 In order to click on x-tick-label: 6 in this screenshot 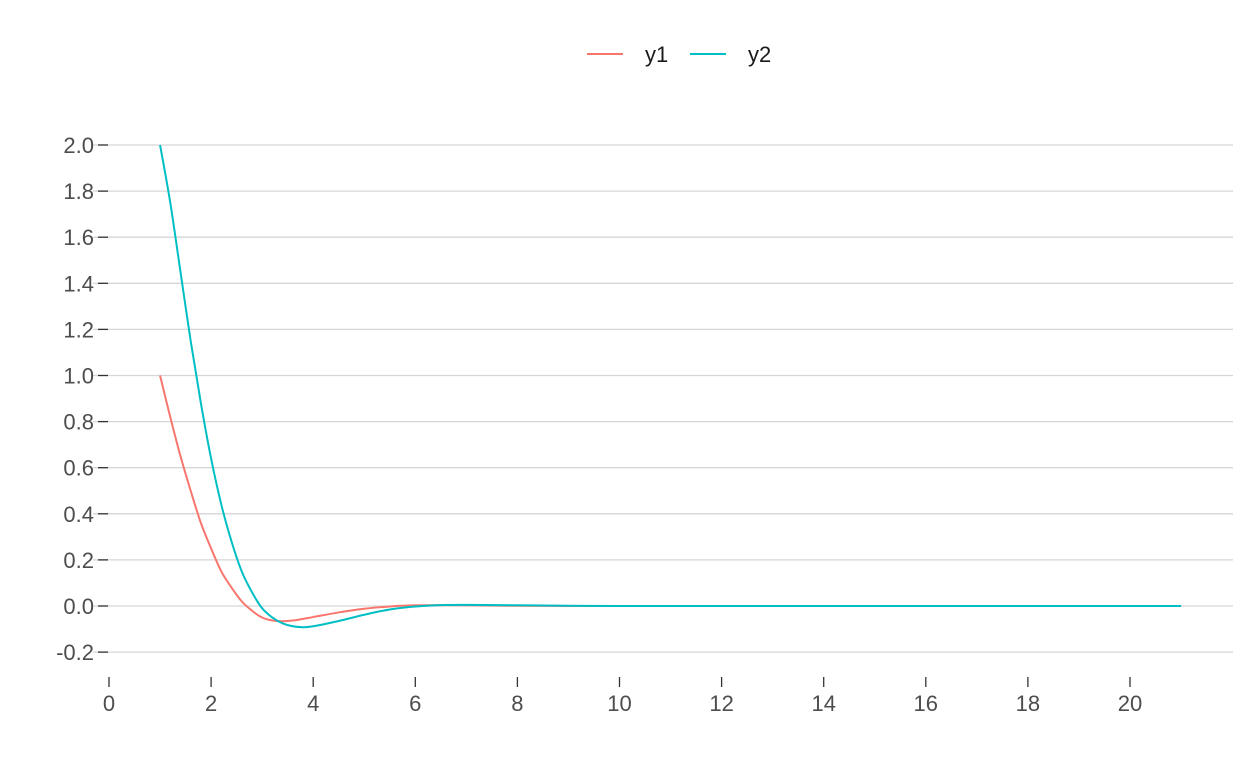, I will do `click(415, 703)`.